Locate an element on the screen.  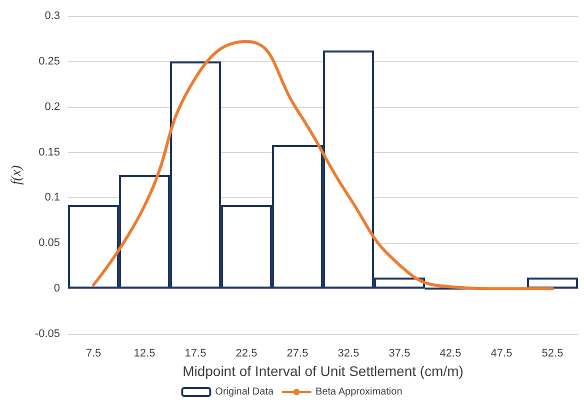
x-tick-label: 27.5 is located at coordinates (297, 354).